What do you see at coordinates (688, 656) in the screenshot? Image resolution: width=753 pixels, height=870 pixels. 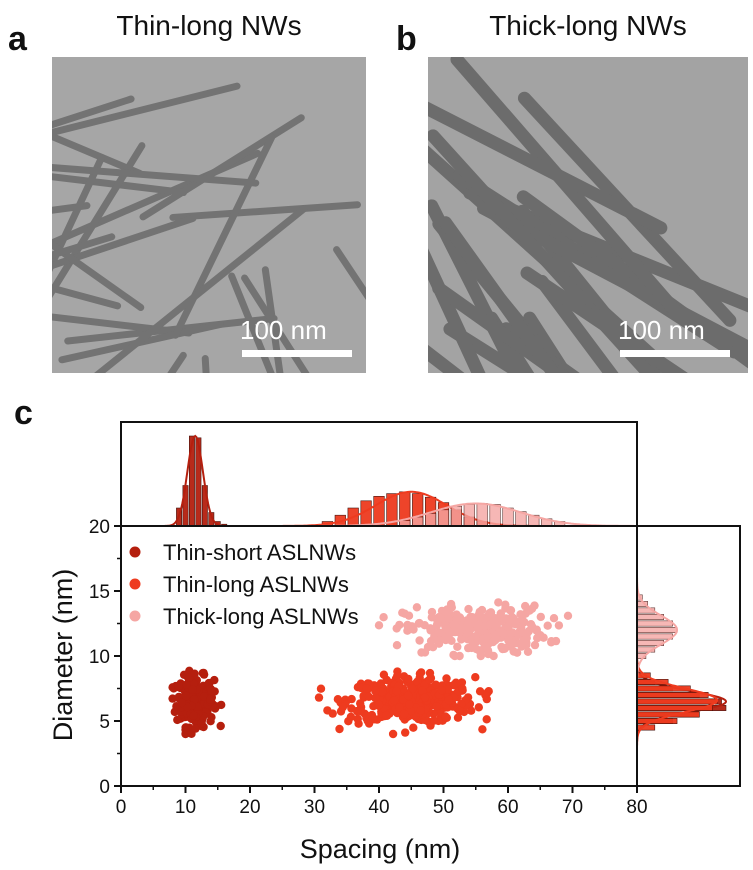 I see `right-histogram-panel` at bounding box center [688, 656].